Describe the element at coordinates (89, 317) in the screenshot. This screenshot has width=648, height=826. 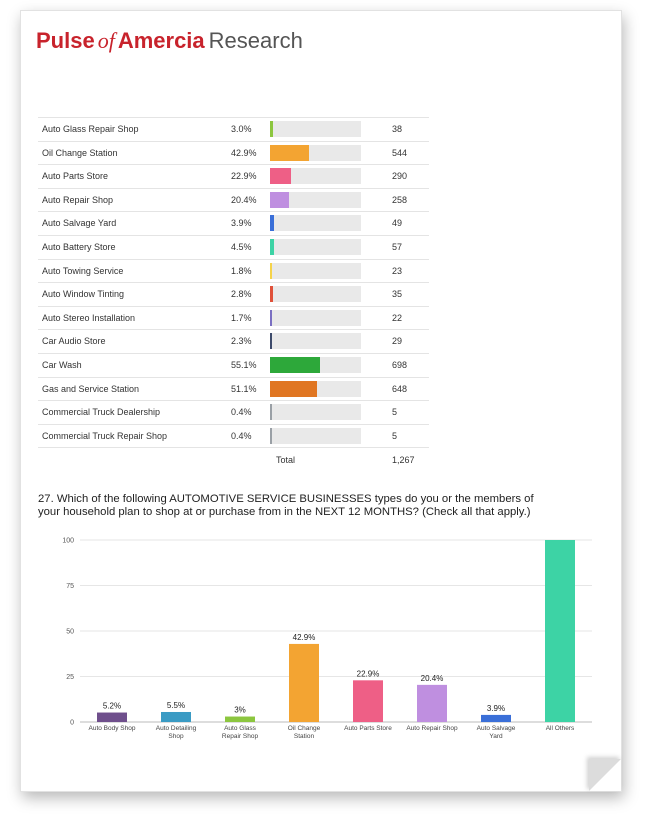
I see `row-name: Auto Stereo Installation` at that location.